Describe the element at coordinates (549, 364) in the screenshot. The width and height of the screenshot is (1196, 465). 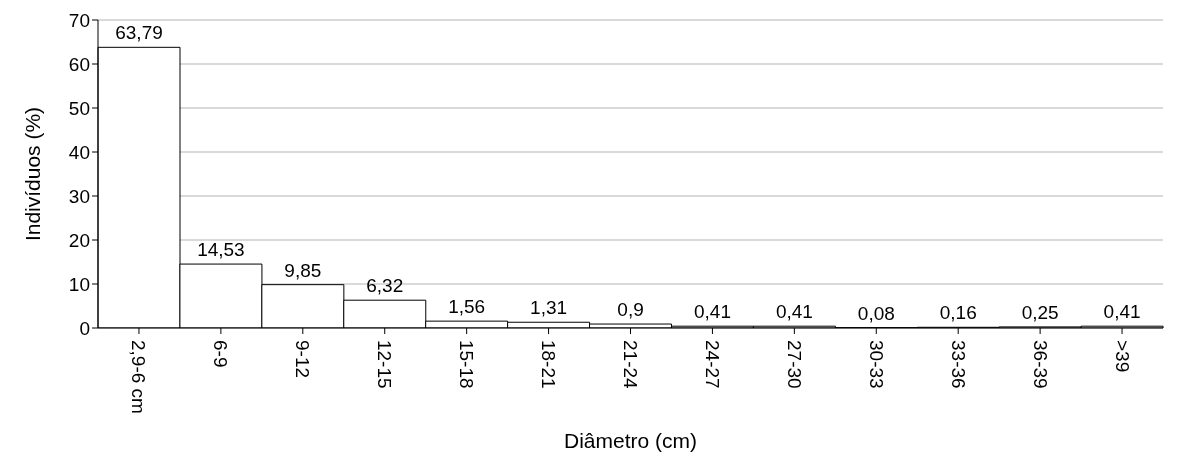
I see `x-tick-label: 18-21` at that location.